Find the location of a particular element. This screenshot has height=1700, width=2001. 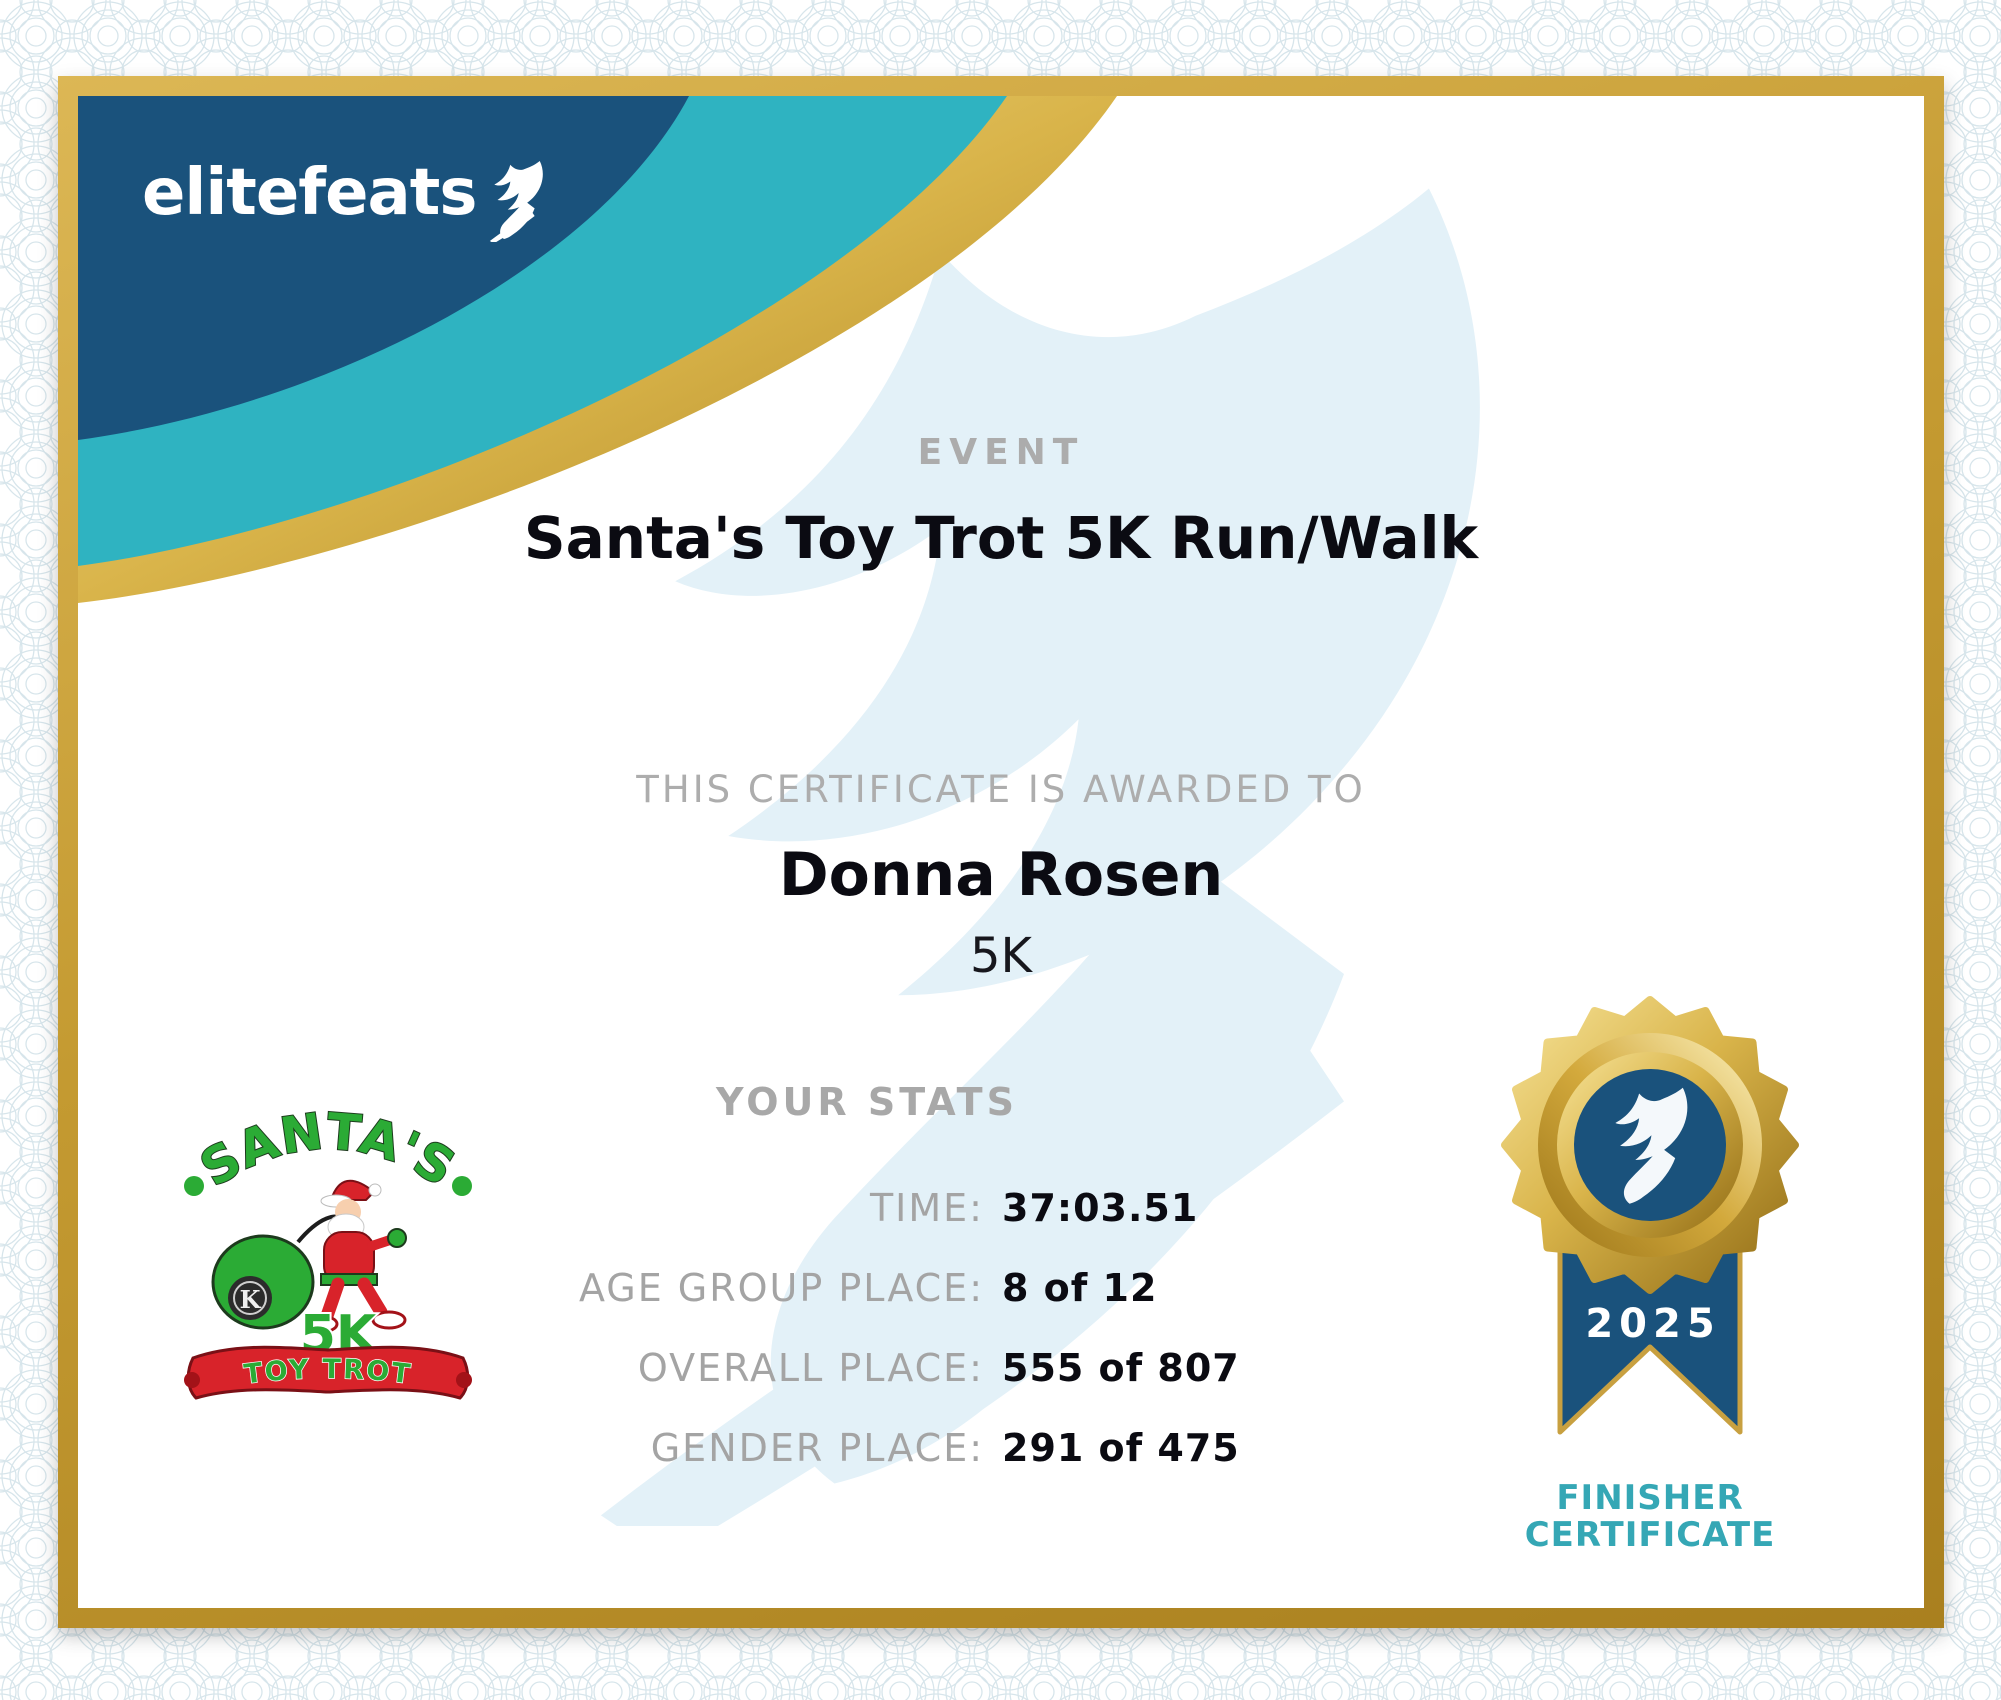

medal-caption-line2: CERTIFICATE is located at coordinates (1650, 1535).